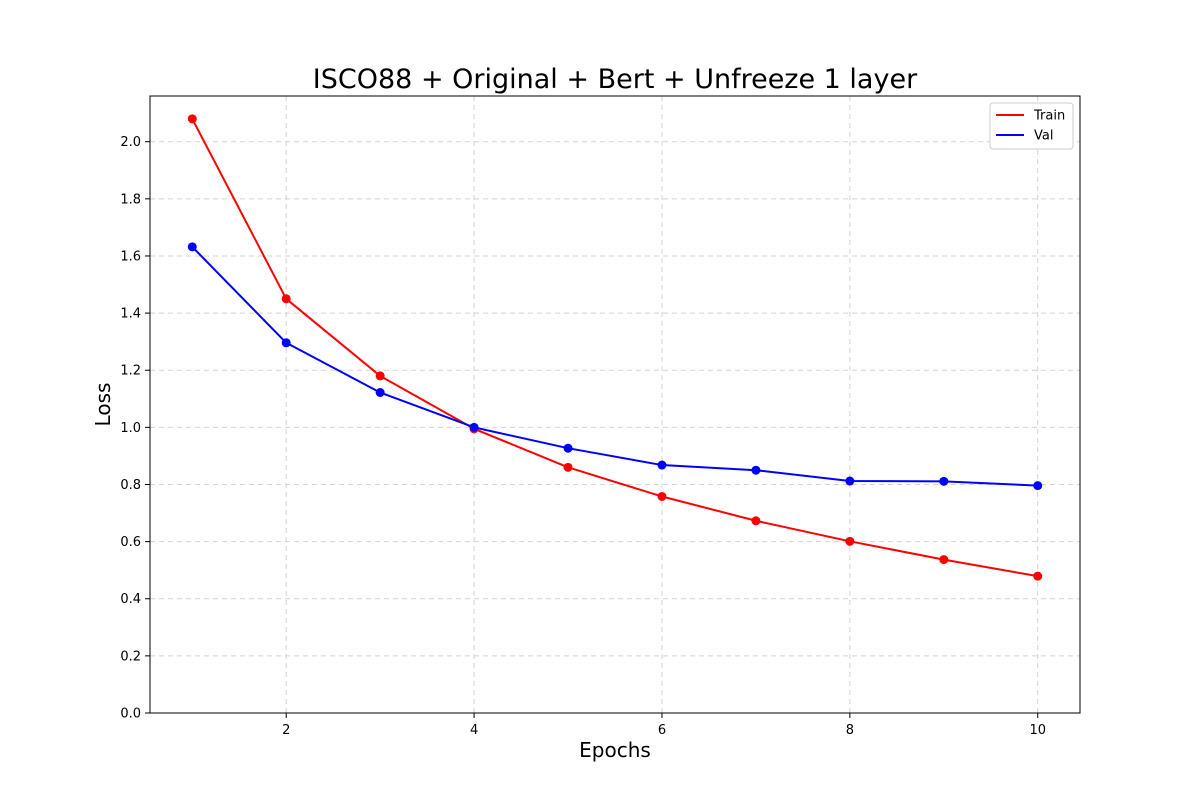 The height and width of the screenshot is (800, 1200). What do you see at coordinates (130, 485) in the screenshot?
I see `y-tick-label: 0.8` at bounding box center [130, 485].